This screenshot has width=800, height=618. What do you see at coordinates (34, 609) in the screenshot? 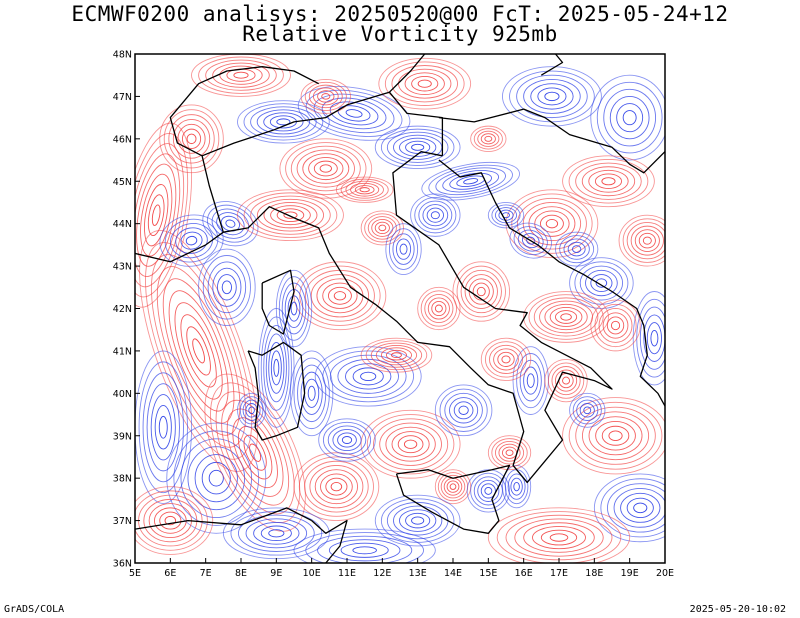
I see `software-credit: GrADS/COLA` at bounding box center [34, 609].